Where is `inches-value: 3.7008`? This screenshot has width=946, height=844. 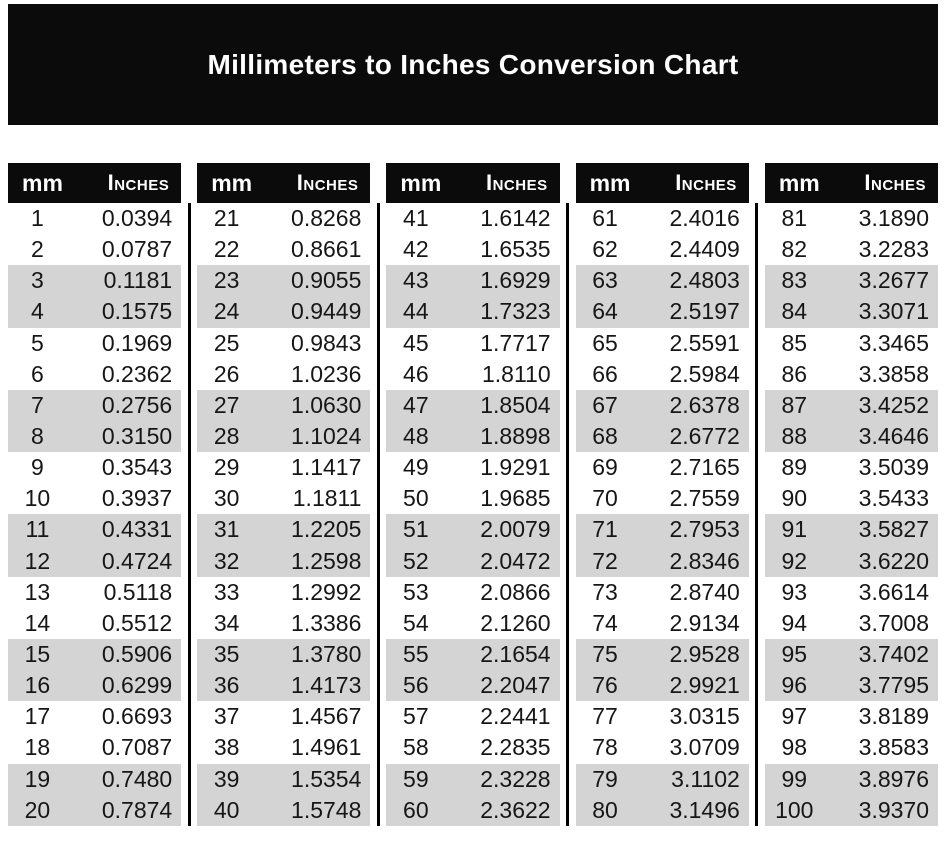
inches-value: 3.7008 is located at coordinates (894, 622).